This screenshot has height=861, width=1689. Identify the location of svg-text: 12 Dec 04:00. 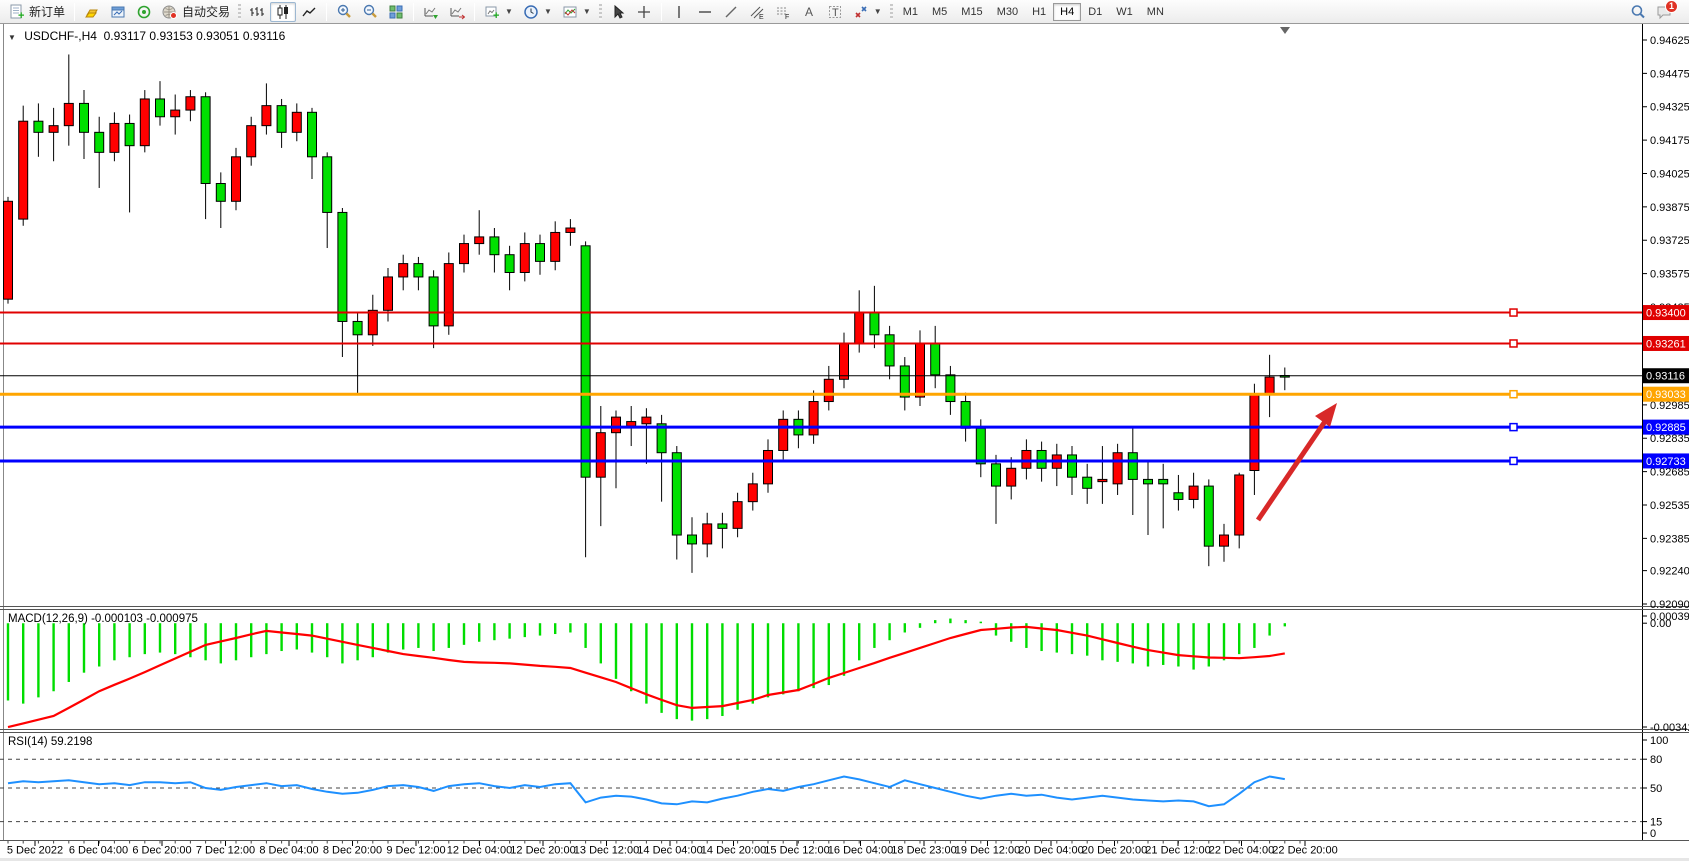
(479, 851).